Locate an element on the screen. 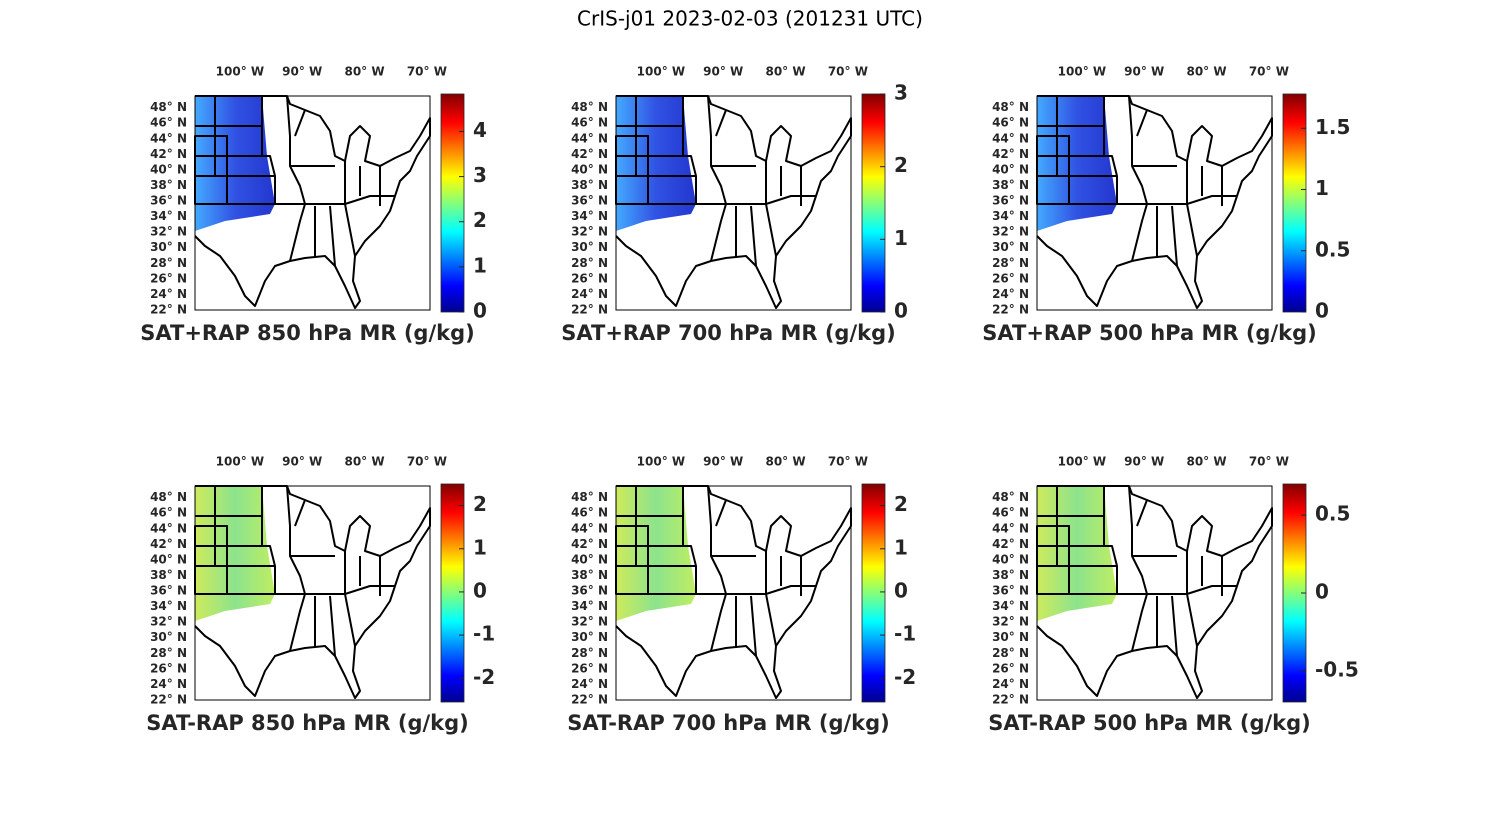 This screenshot has width=1500, height=825. panel-label: SAT-RAP 500 hPa MR (g/kg) is located at coordinates (1149, 723).